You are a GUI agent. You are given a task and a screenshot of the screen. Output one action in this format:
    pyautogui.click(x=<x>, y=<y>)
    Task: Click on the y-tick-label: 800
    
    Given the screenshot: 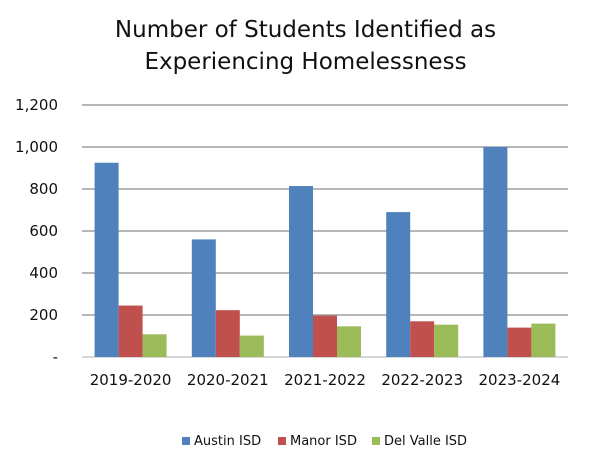 What is the action you would take?
    pyautogui.click(x=43, y=189)
    